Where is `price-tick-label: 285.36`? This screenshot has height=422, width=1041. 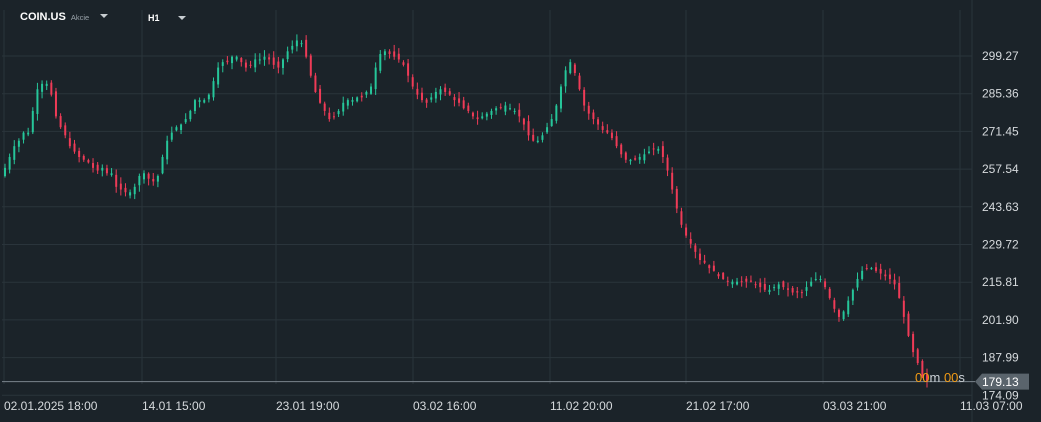 price-tick-label: 285.36 is located at coordinates (1000, 94).